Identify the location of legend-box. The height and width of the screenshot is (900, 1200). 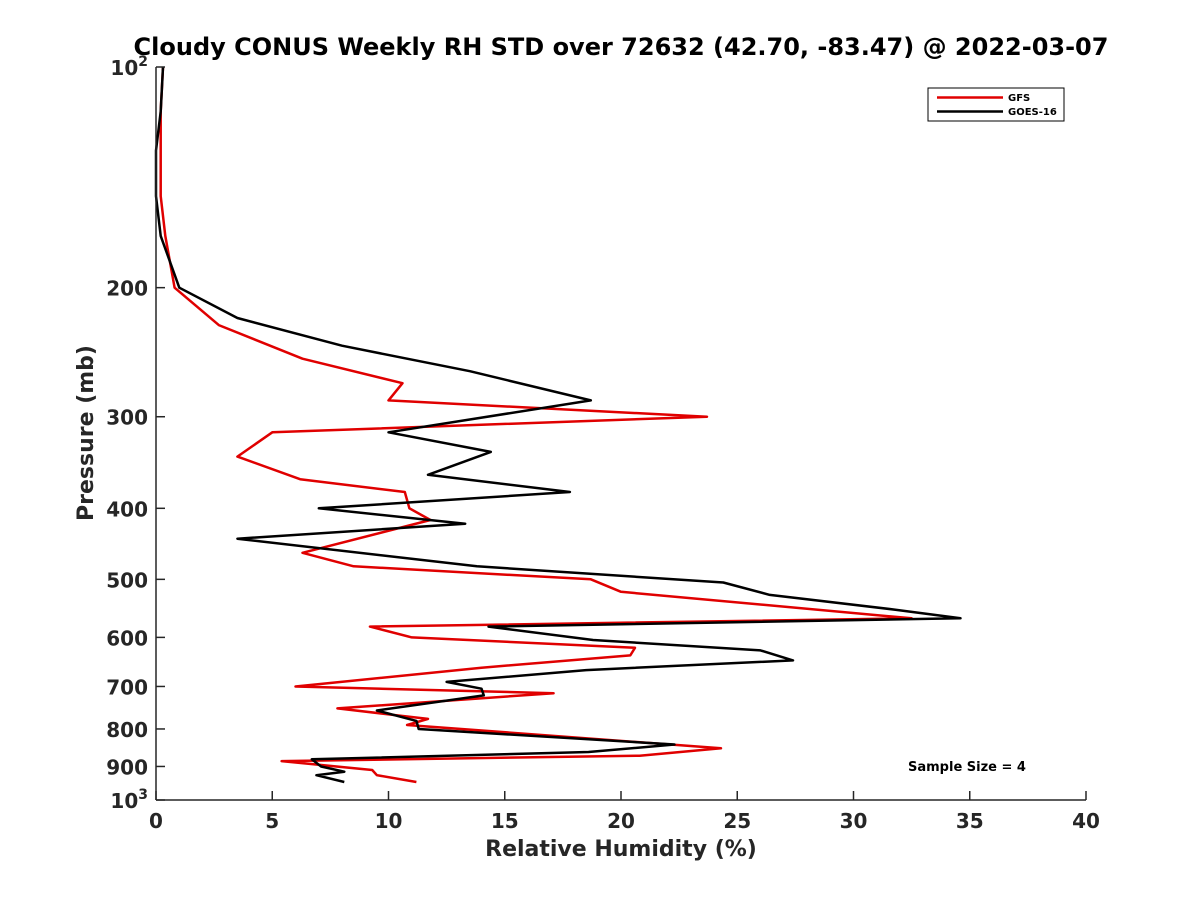
(996, 104).